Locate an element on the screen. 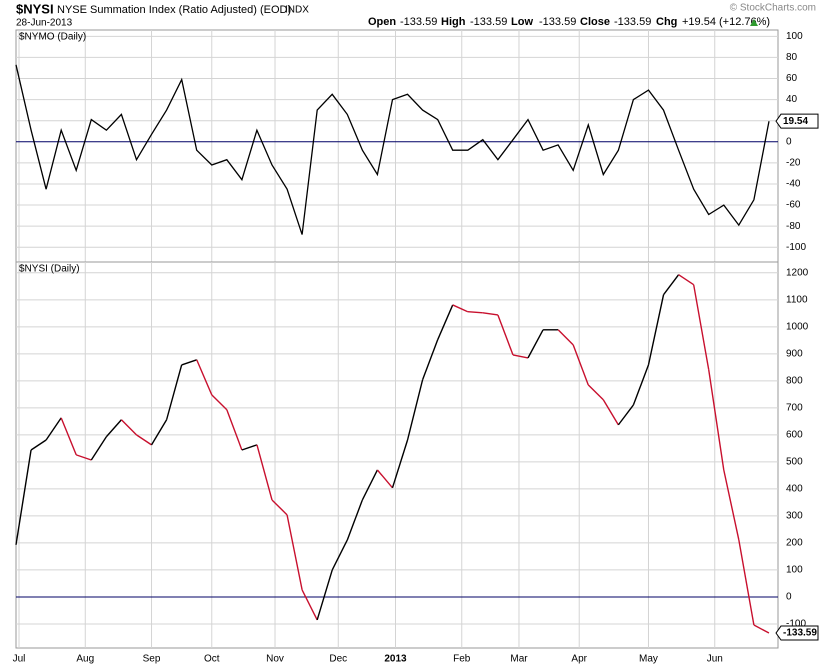 This screenshot has height=668, width=820. last-value-label: -133.59 is located at coordinates (800, 633).